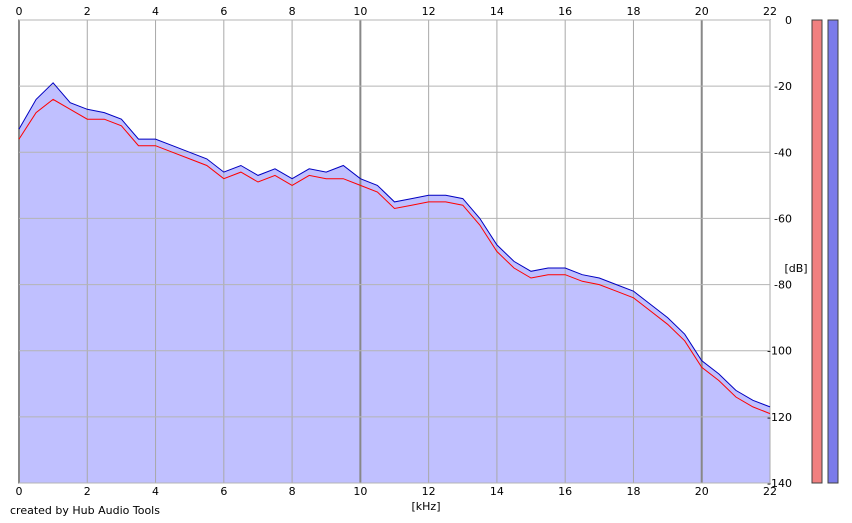 The width and height of the screenshot is (852, 523). What do you see at coordinates (788, 20) in the screenshot?
I see `y-tick-label: 0` at bounding box center [788, 20].